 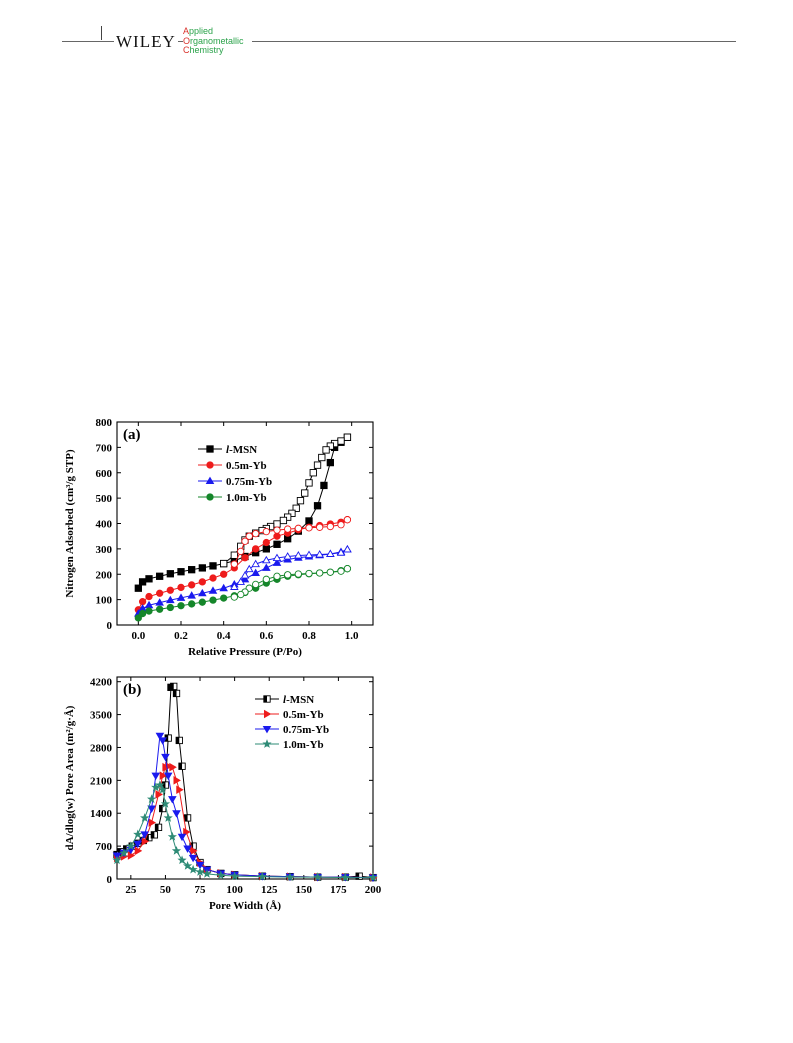 I want to click on y-tick-label: 3500, so click(x=101, y=716).